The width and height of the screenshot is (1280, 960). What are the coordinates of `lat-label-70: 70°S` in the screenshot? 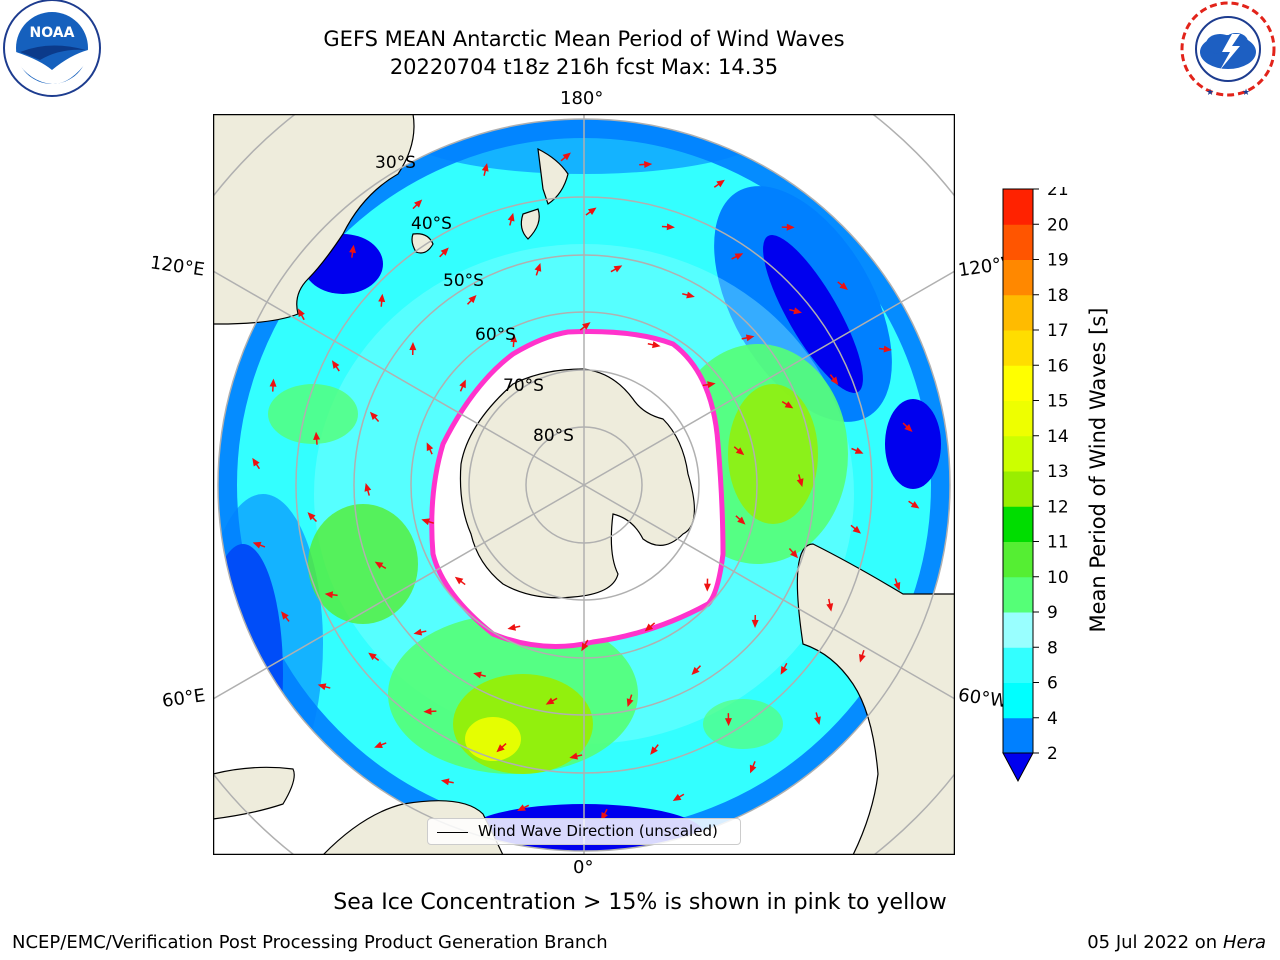 It's located at (523, 386).